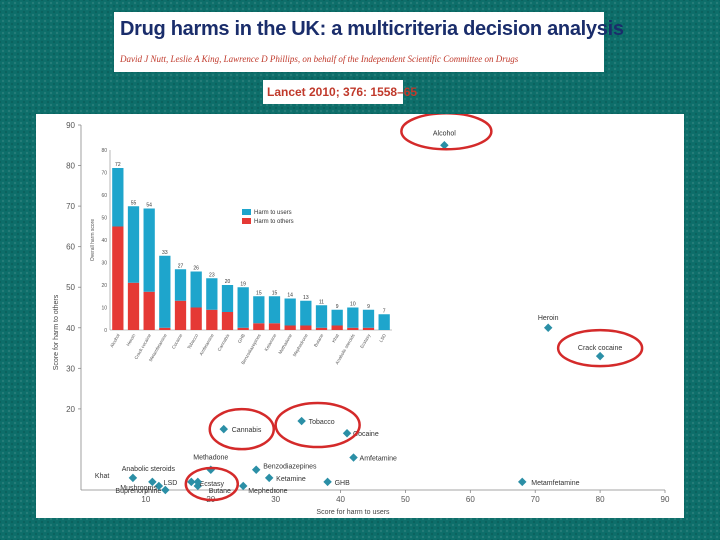 This screenshot has width=720, height=540. I want to click on point-label: Buprenorphine, so click(138, 491).